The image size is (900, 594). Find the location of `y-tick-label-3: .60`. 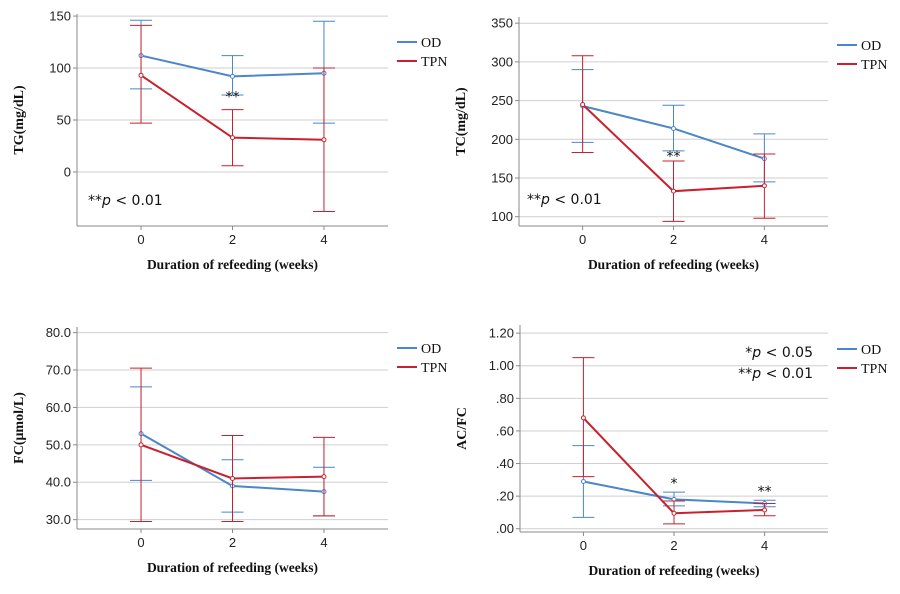

y-tick-label-3: .60 is located at coordinates (505, 430).